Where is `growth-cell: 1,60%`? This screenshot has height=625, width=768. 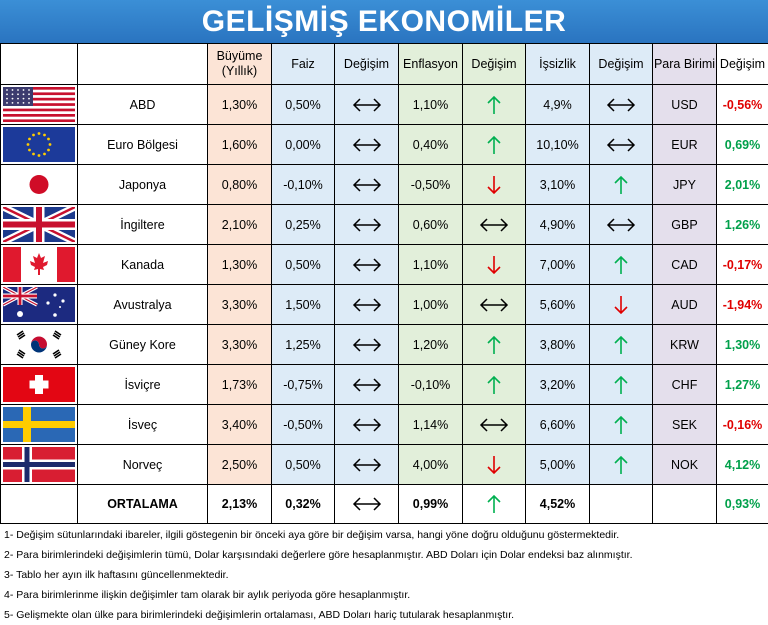 growth-cell: 1,60% is located at coordinates (240, 145).